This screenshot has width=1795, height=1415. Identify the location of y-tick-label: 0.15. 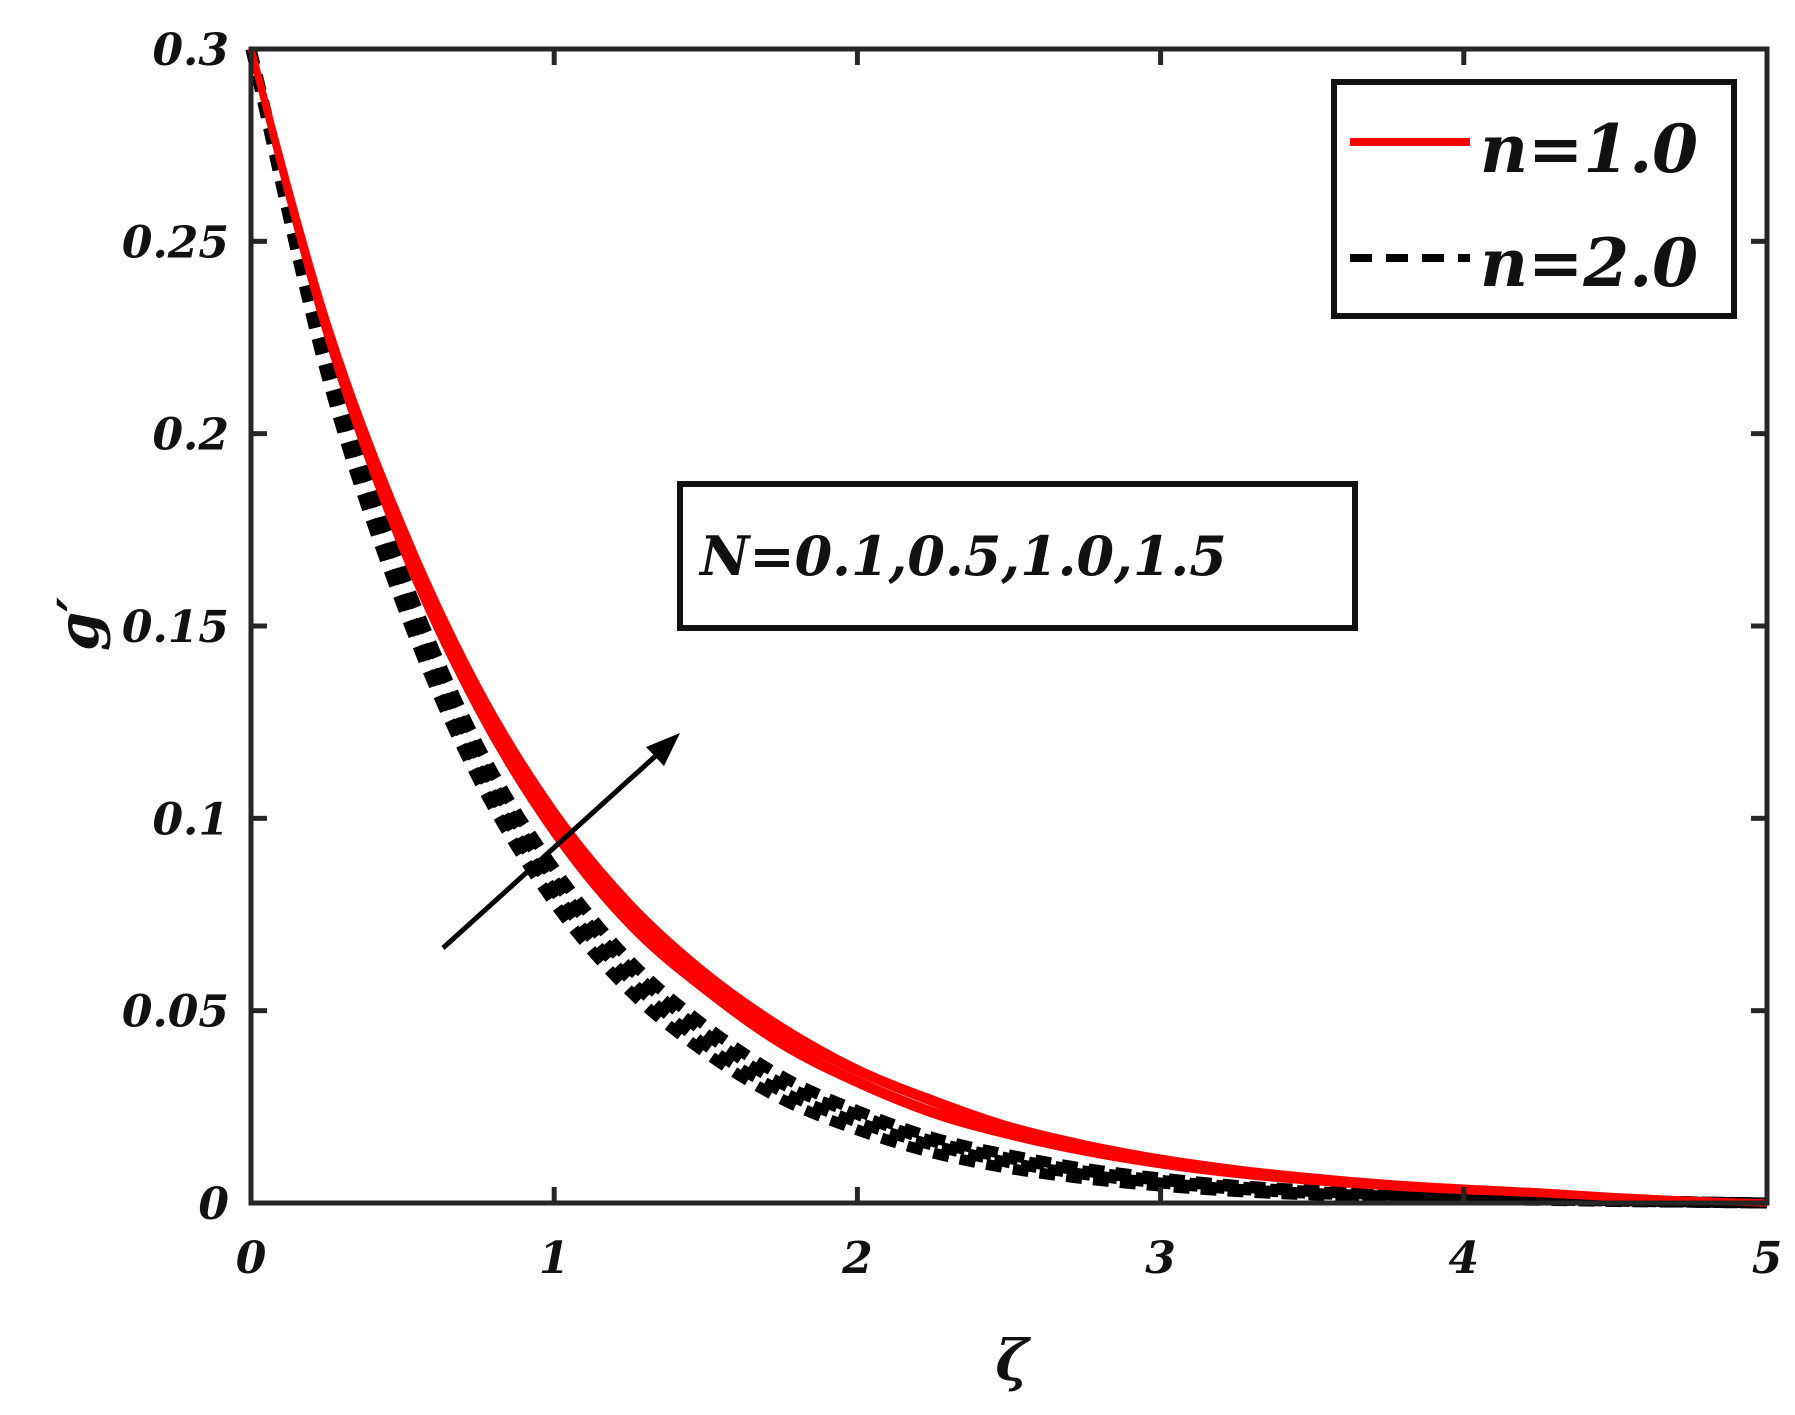
(175, 627).